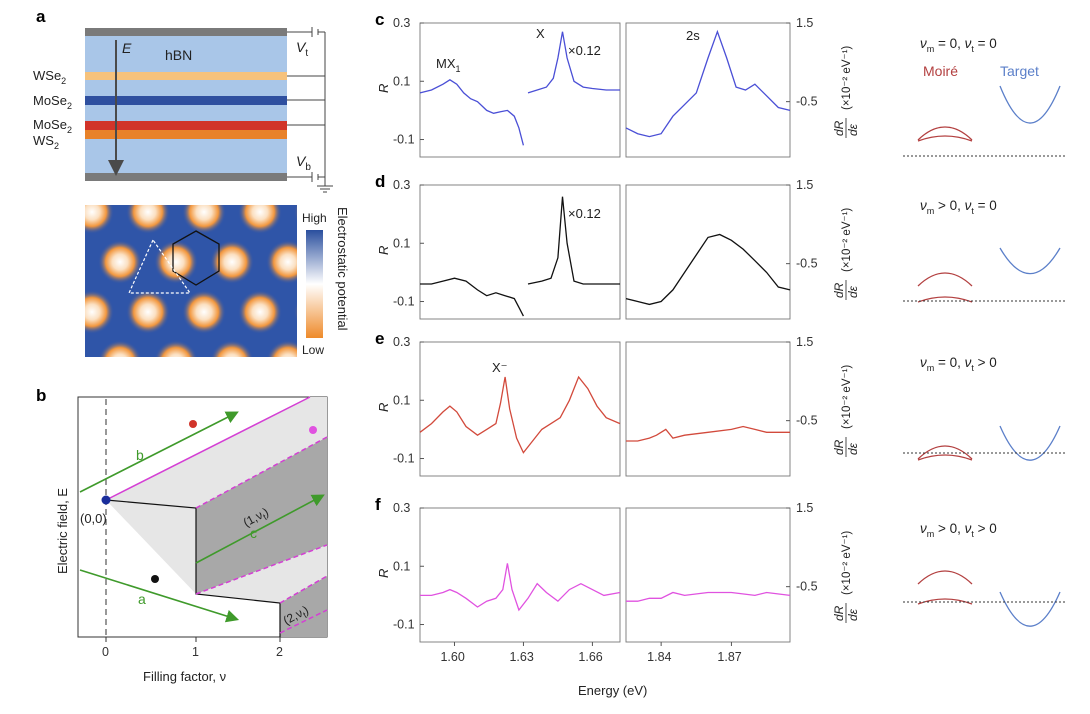  What do you see at coordinates (182, 535) in the screenshot?
I see `panel-b: b a b c (0,0) (1,νt) (2,νt)` at bounding box center [182, 535].